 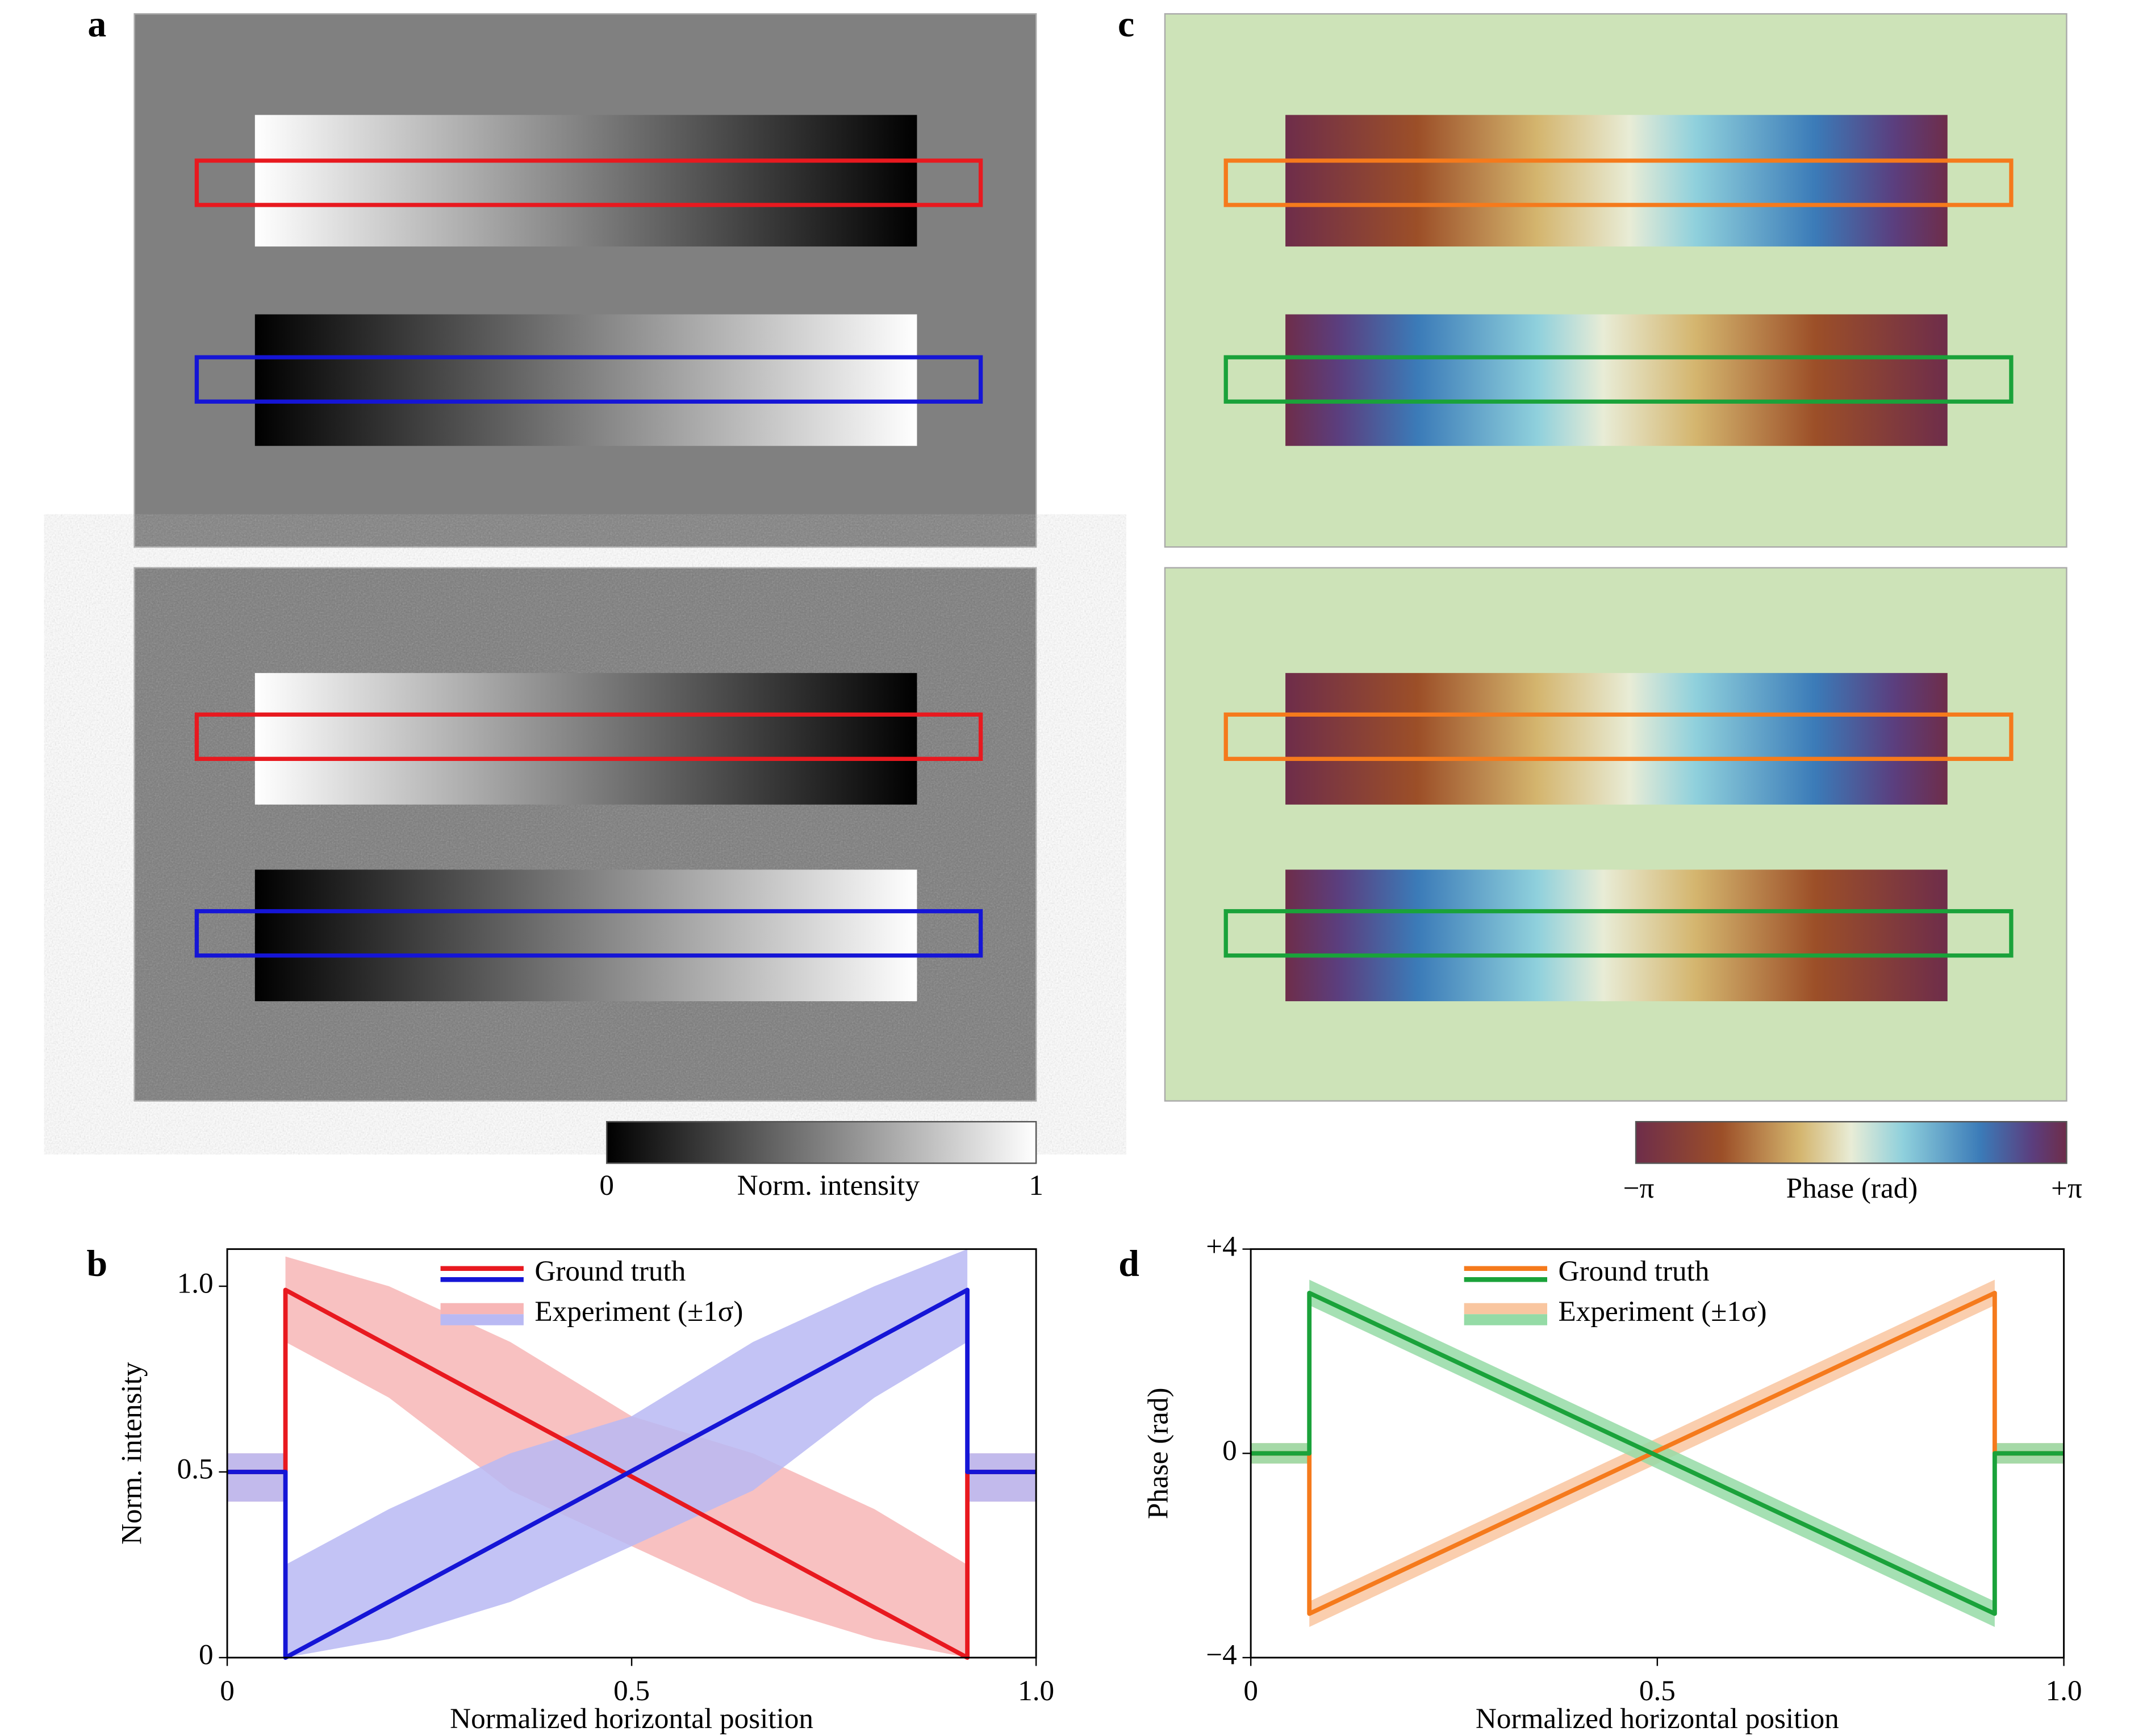 What do you see at coordinates (606, 1185) in the screenshot?
I see `colorbar-min: 0` at bounding box center [606, 1185].